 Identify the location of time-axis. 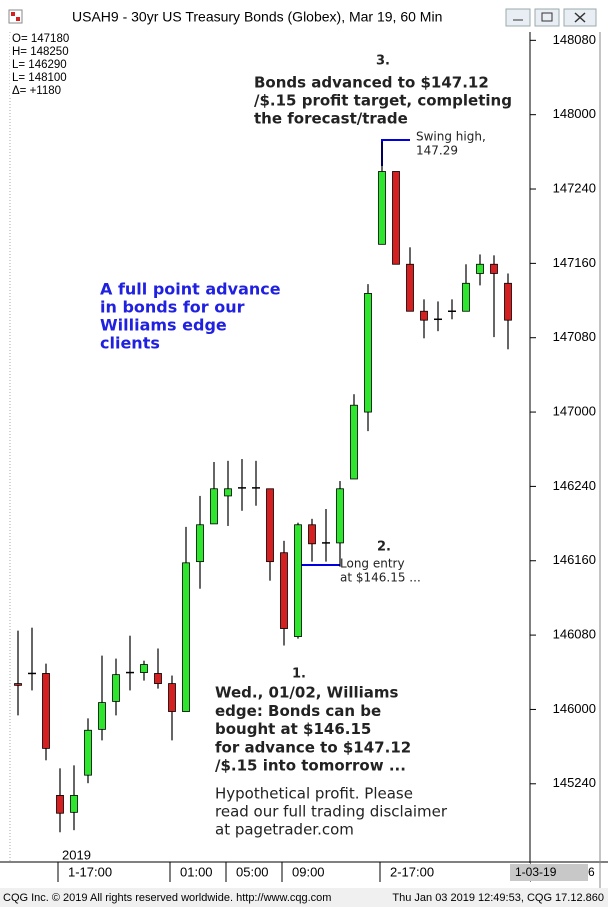
(265, 872).